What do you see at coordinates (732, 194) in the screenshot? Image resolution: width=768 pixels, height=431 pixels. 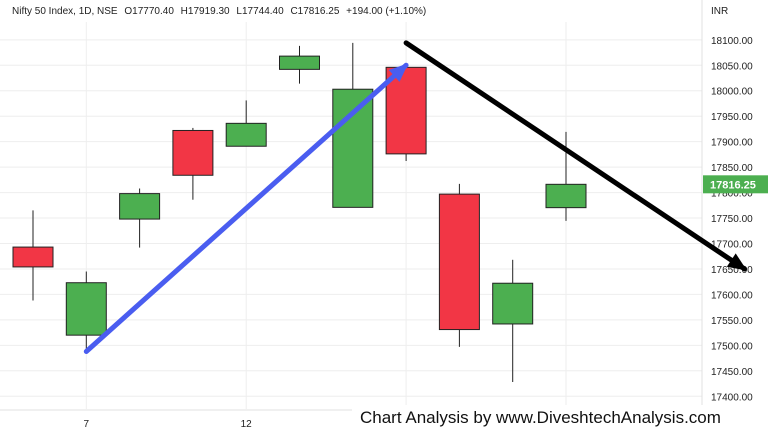 I see `y-tick-label: 17800.00` at bounding box center [732, 194].